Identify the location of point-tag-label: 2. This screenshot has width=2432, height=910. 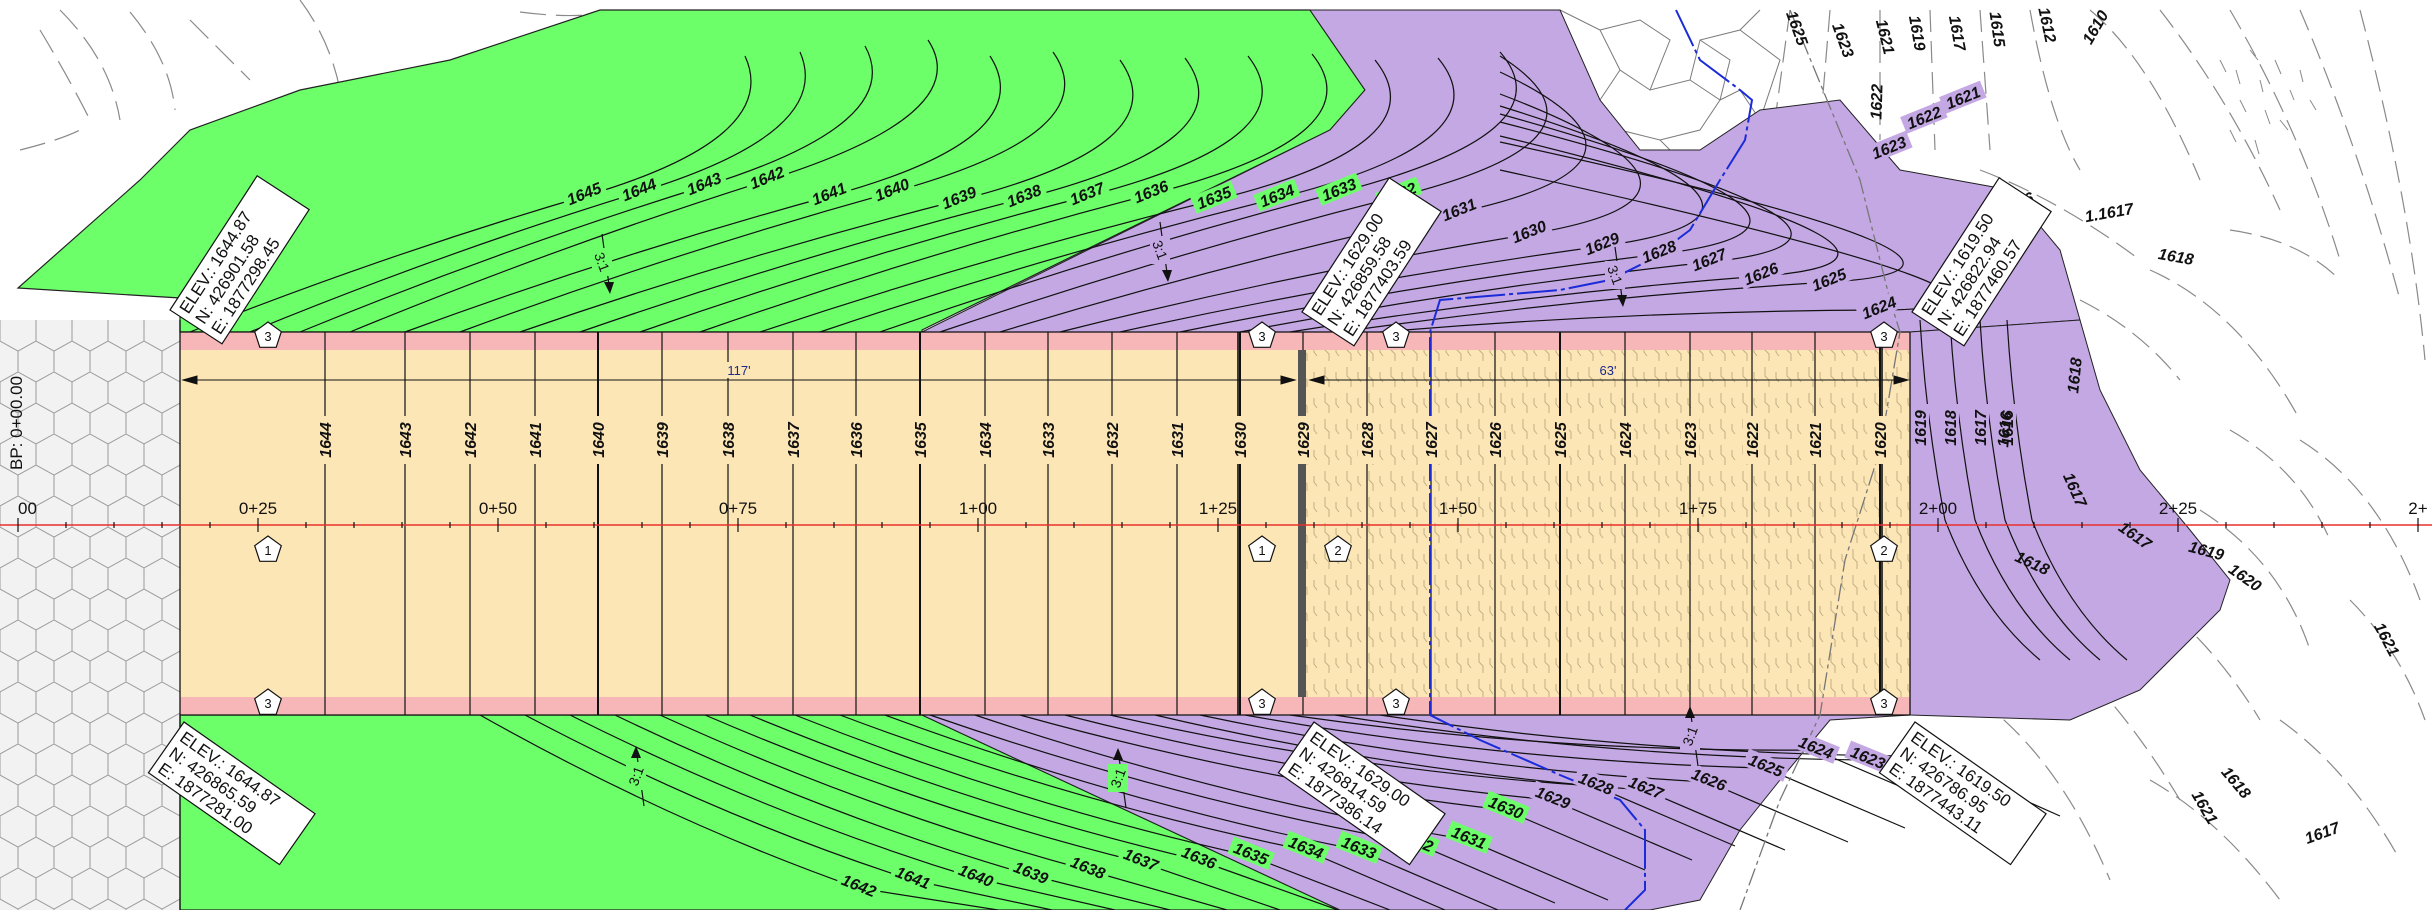
(1883, 550).